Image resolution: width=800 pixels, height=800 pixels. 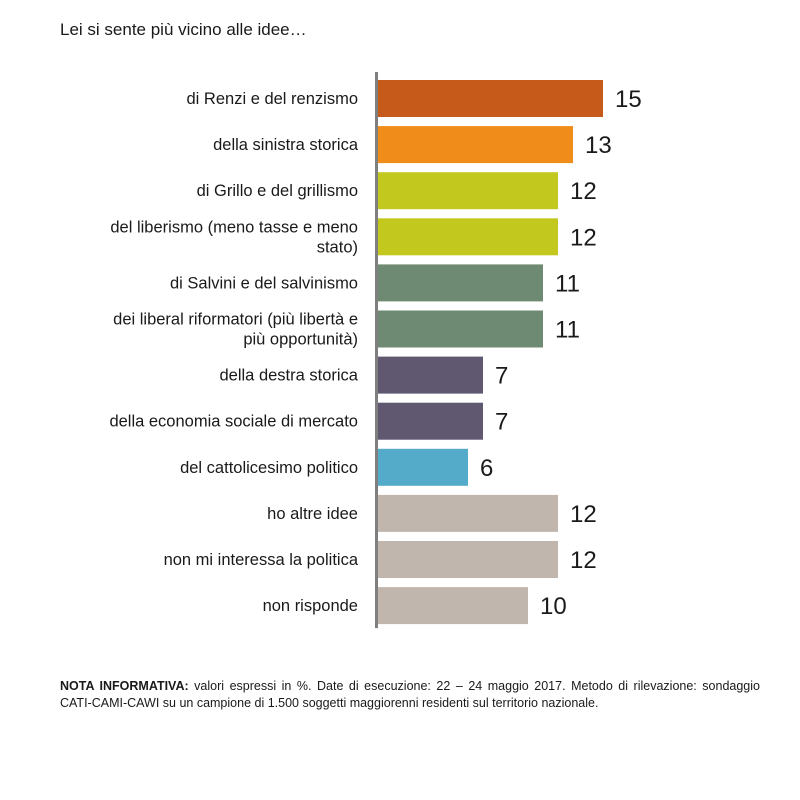 I want to click on category-label-9: del cattolicesimo politico, so click(x=269, y=468).